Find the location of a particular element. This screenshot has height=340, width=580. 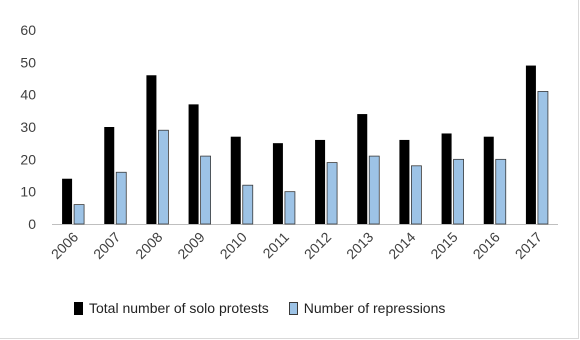

y-tick-label-10: 10 is located at coordinates (28, 192).